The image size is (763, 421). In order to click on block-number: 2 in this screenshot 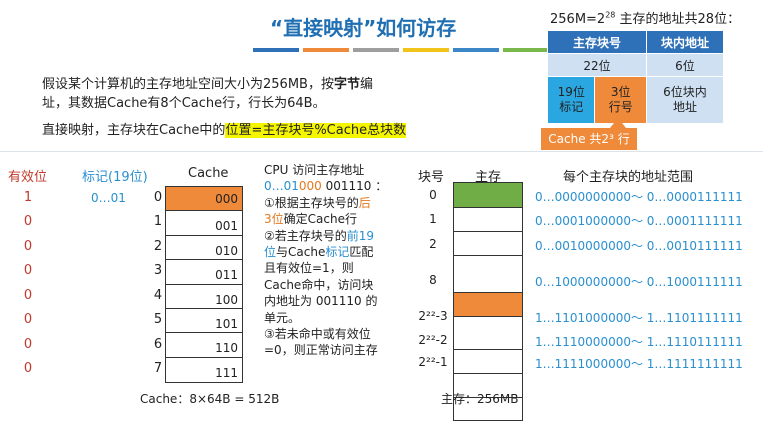, I will do `click(433, 244)`.